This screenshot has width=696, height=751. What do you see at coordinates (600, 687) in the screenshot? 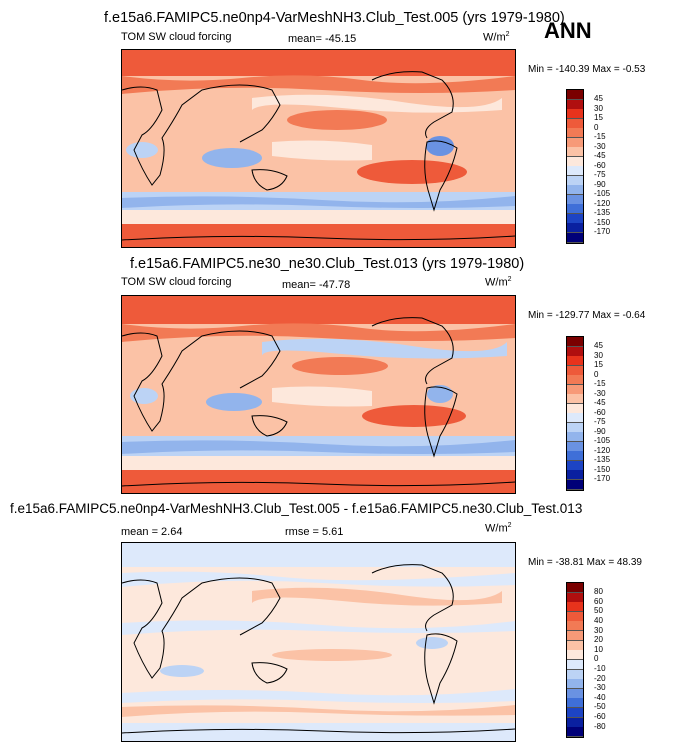
I see `colorbar-diff-tick-label: -30` at bounding box center [600, 687].